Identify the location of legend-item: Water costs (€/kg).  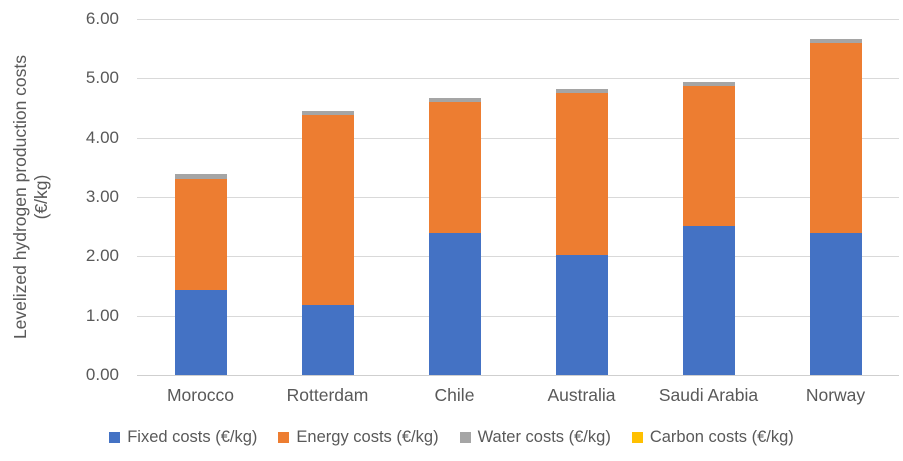
(535, 437).